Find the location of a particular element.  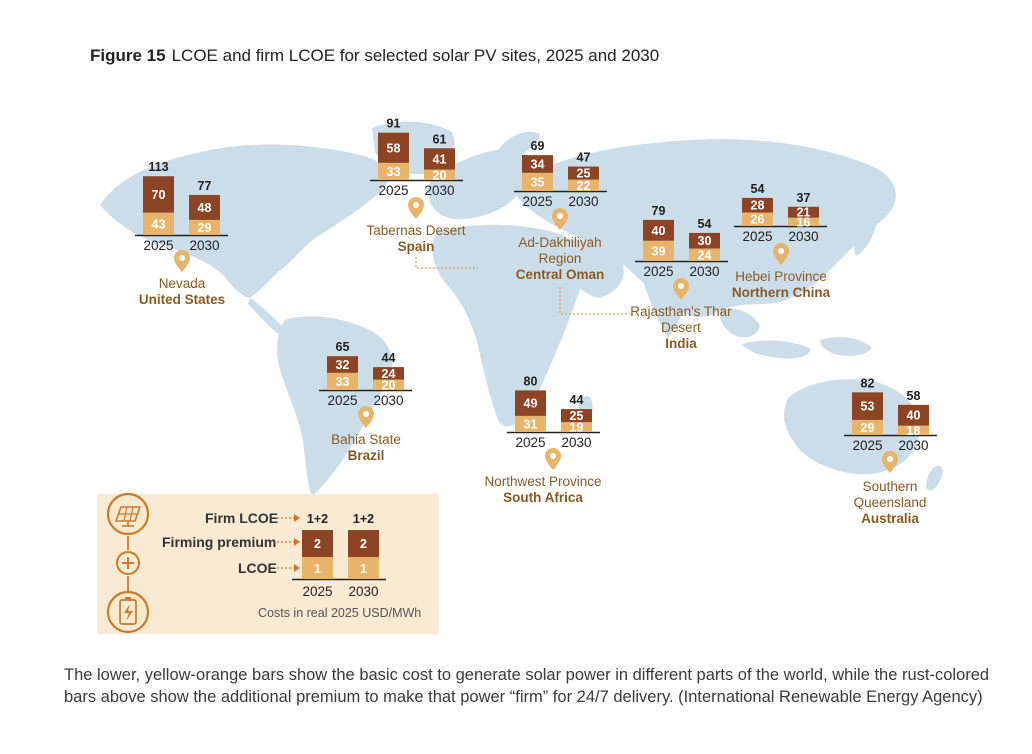

firm-lcoe-value: 91 is located at coordinates (394, 124).